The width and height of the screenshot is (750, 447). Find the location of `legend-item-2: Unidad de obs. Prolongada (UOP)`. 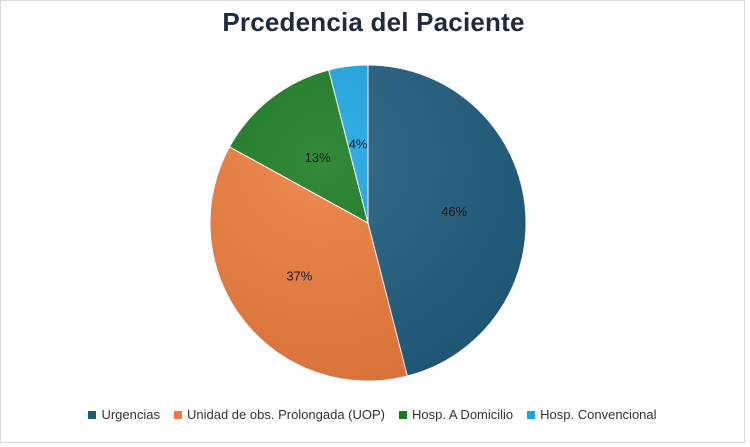

legend-item-2: Unidad de obs. Prolongada (UOP) is located at coordinates (279, 414).